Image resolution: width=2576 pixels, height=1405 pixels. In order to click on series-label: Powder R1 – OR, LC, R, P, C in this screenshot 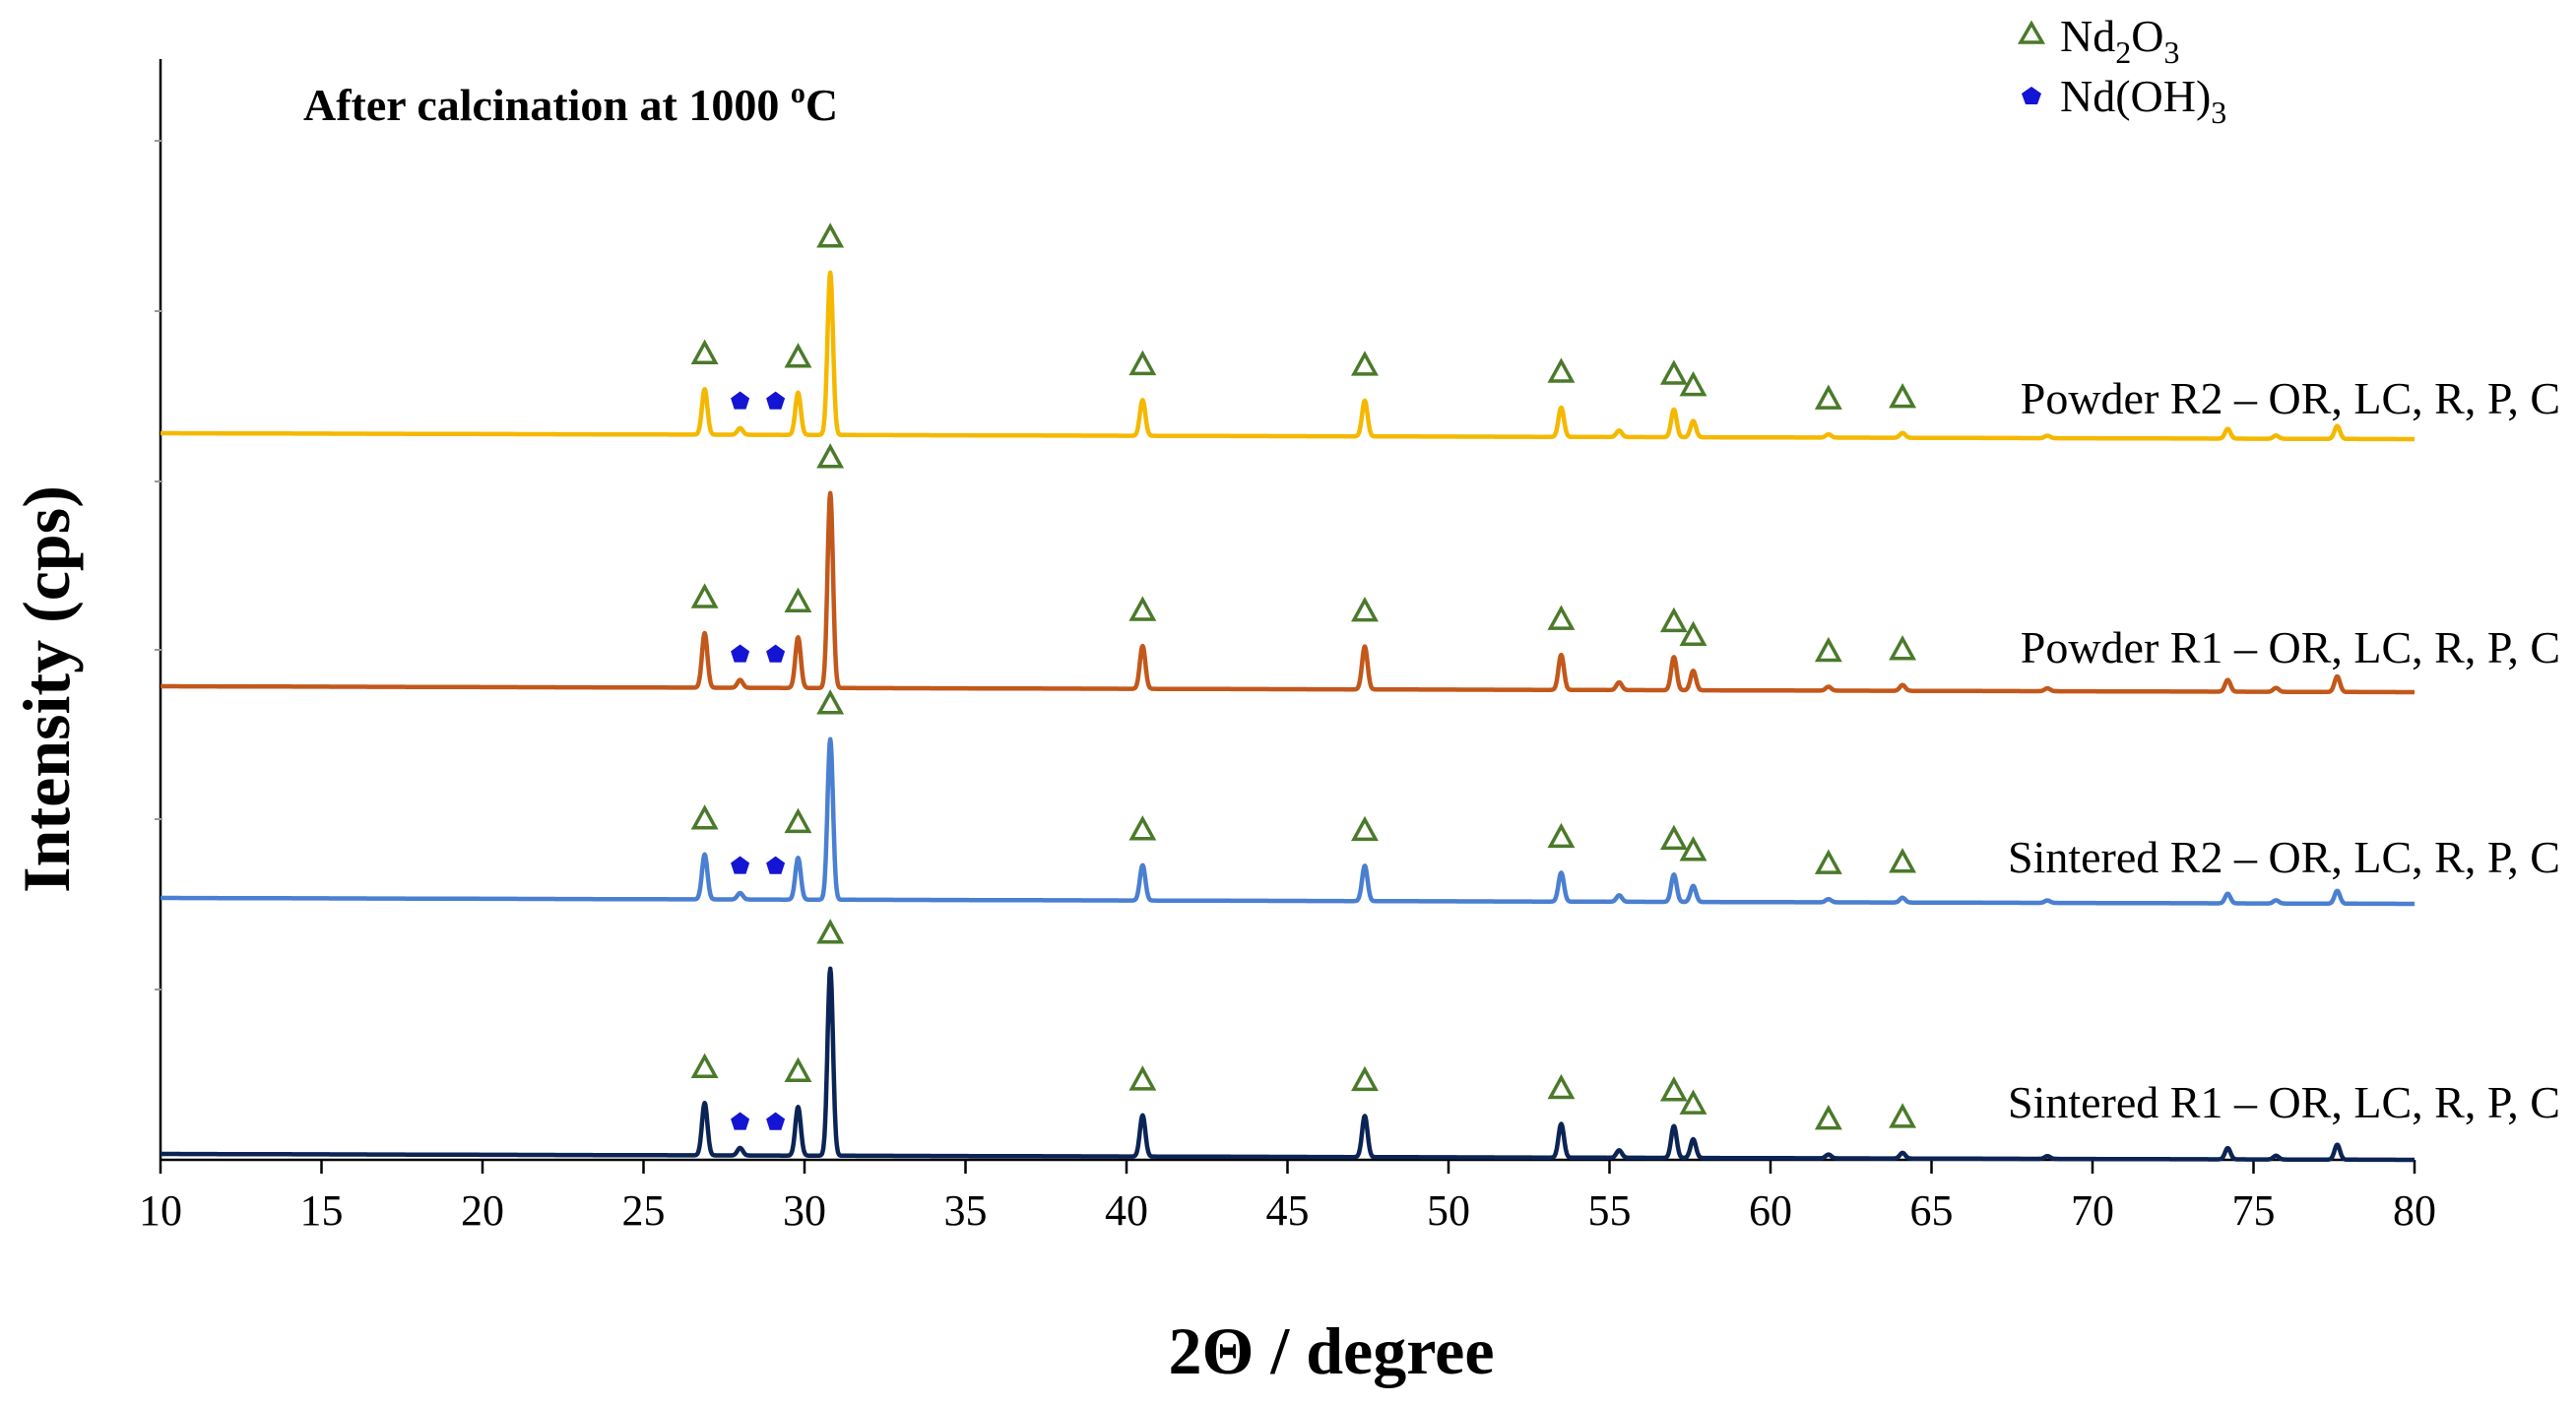, I will do `click(2290, 647)`.